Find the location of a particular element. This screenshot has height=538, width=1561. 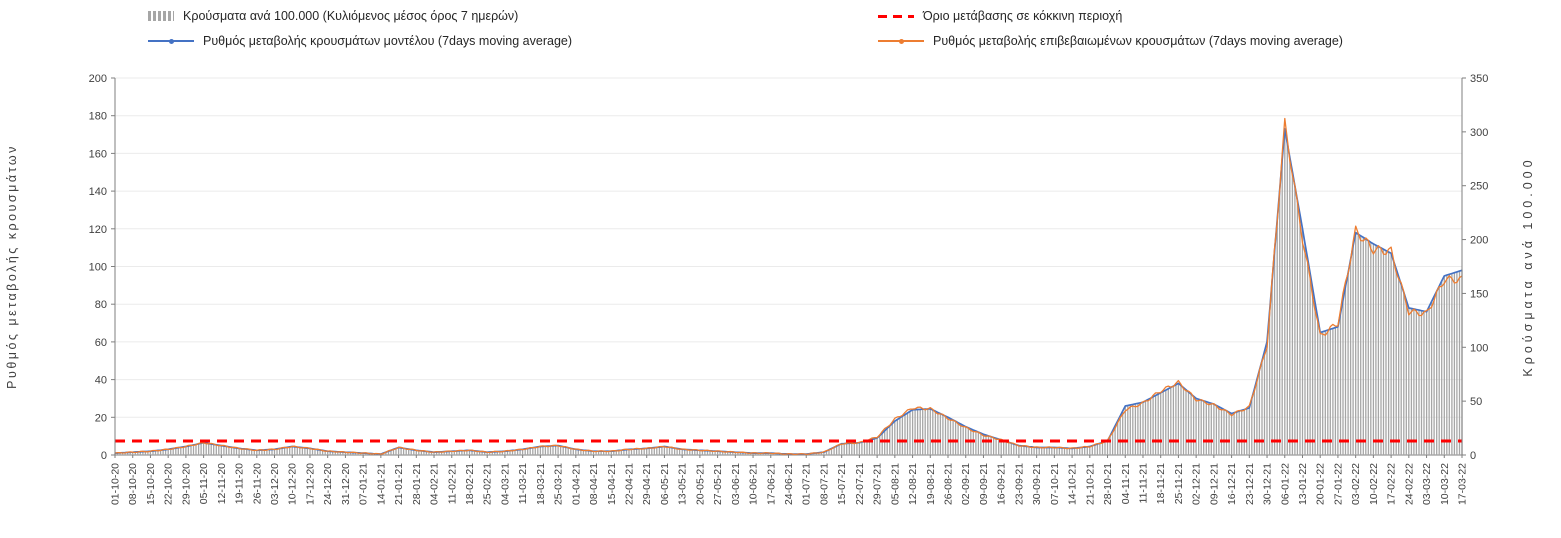

x-tick-label: 05-08-21 is located at coordinates (895, 484).